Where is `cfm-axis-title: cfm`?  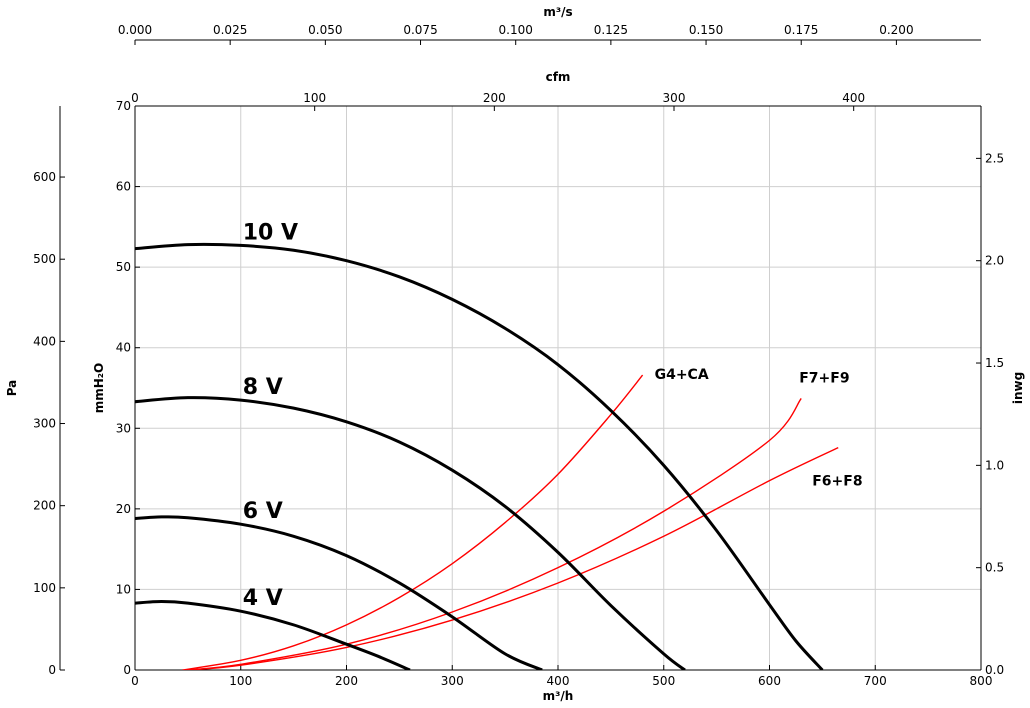
cfm-axis-title: cfm is located at coordinates (558, 77).